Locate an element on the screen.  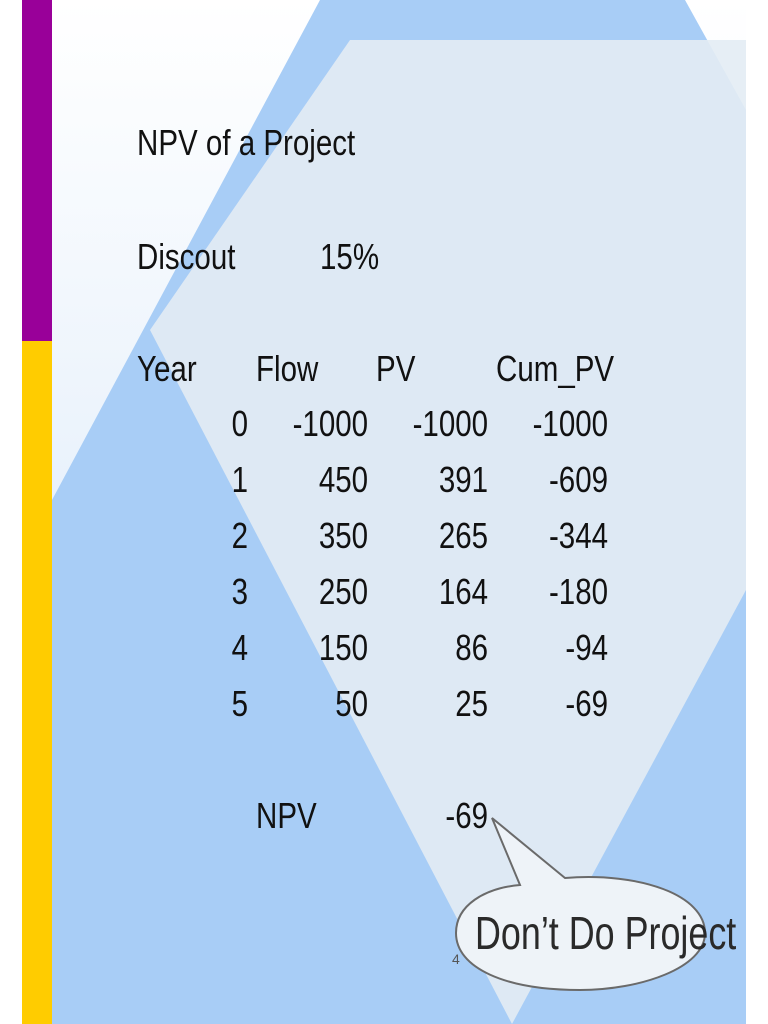
callout-text: Don’t Do Project is located at coordinates (606, 933).